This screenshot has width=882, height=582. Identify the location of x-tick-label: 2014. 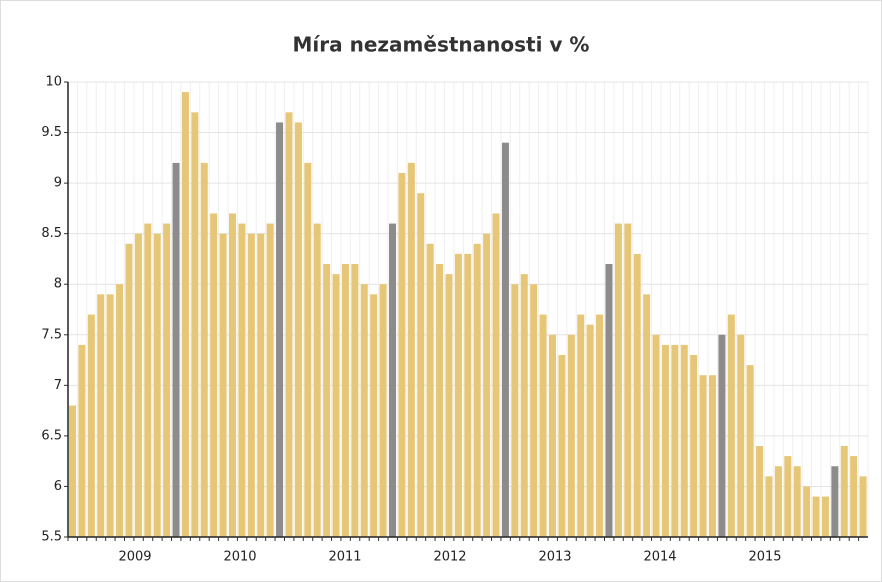
(659, 557).